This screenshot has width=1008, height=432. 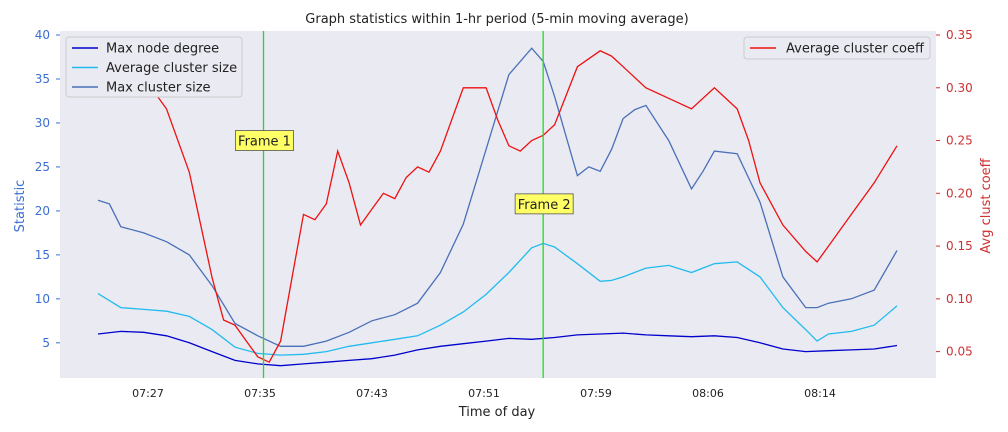 What do you see at coordinates (959, 193) in the screenshot?
I see `y2-tick-label: 0.20` at bounding box center [959, 193].